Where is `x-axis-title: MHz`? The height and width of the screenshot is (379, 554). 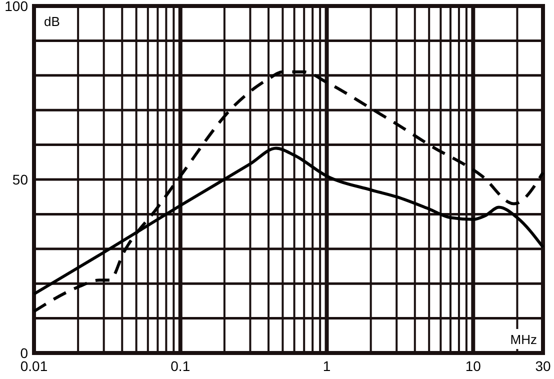
x-axis-title: MHz is located at coordinates (523, 339).